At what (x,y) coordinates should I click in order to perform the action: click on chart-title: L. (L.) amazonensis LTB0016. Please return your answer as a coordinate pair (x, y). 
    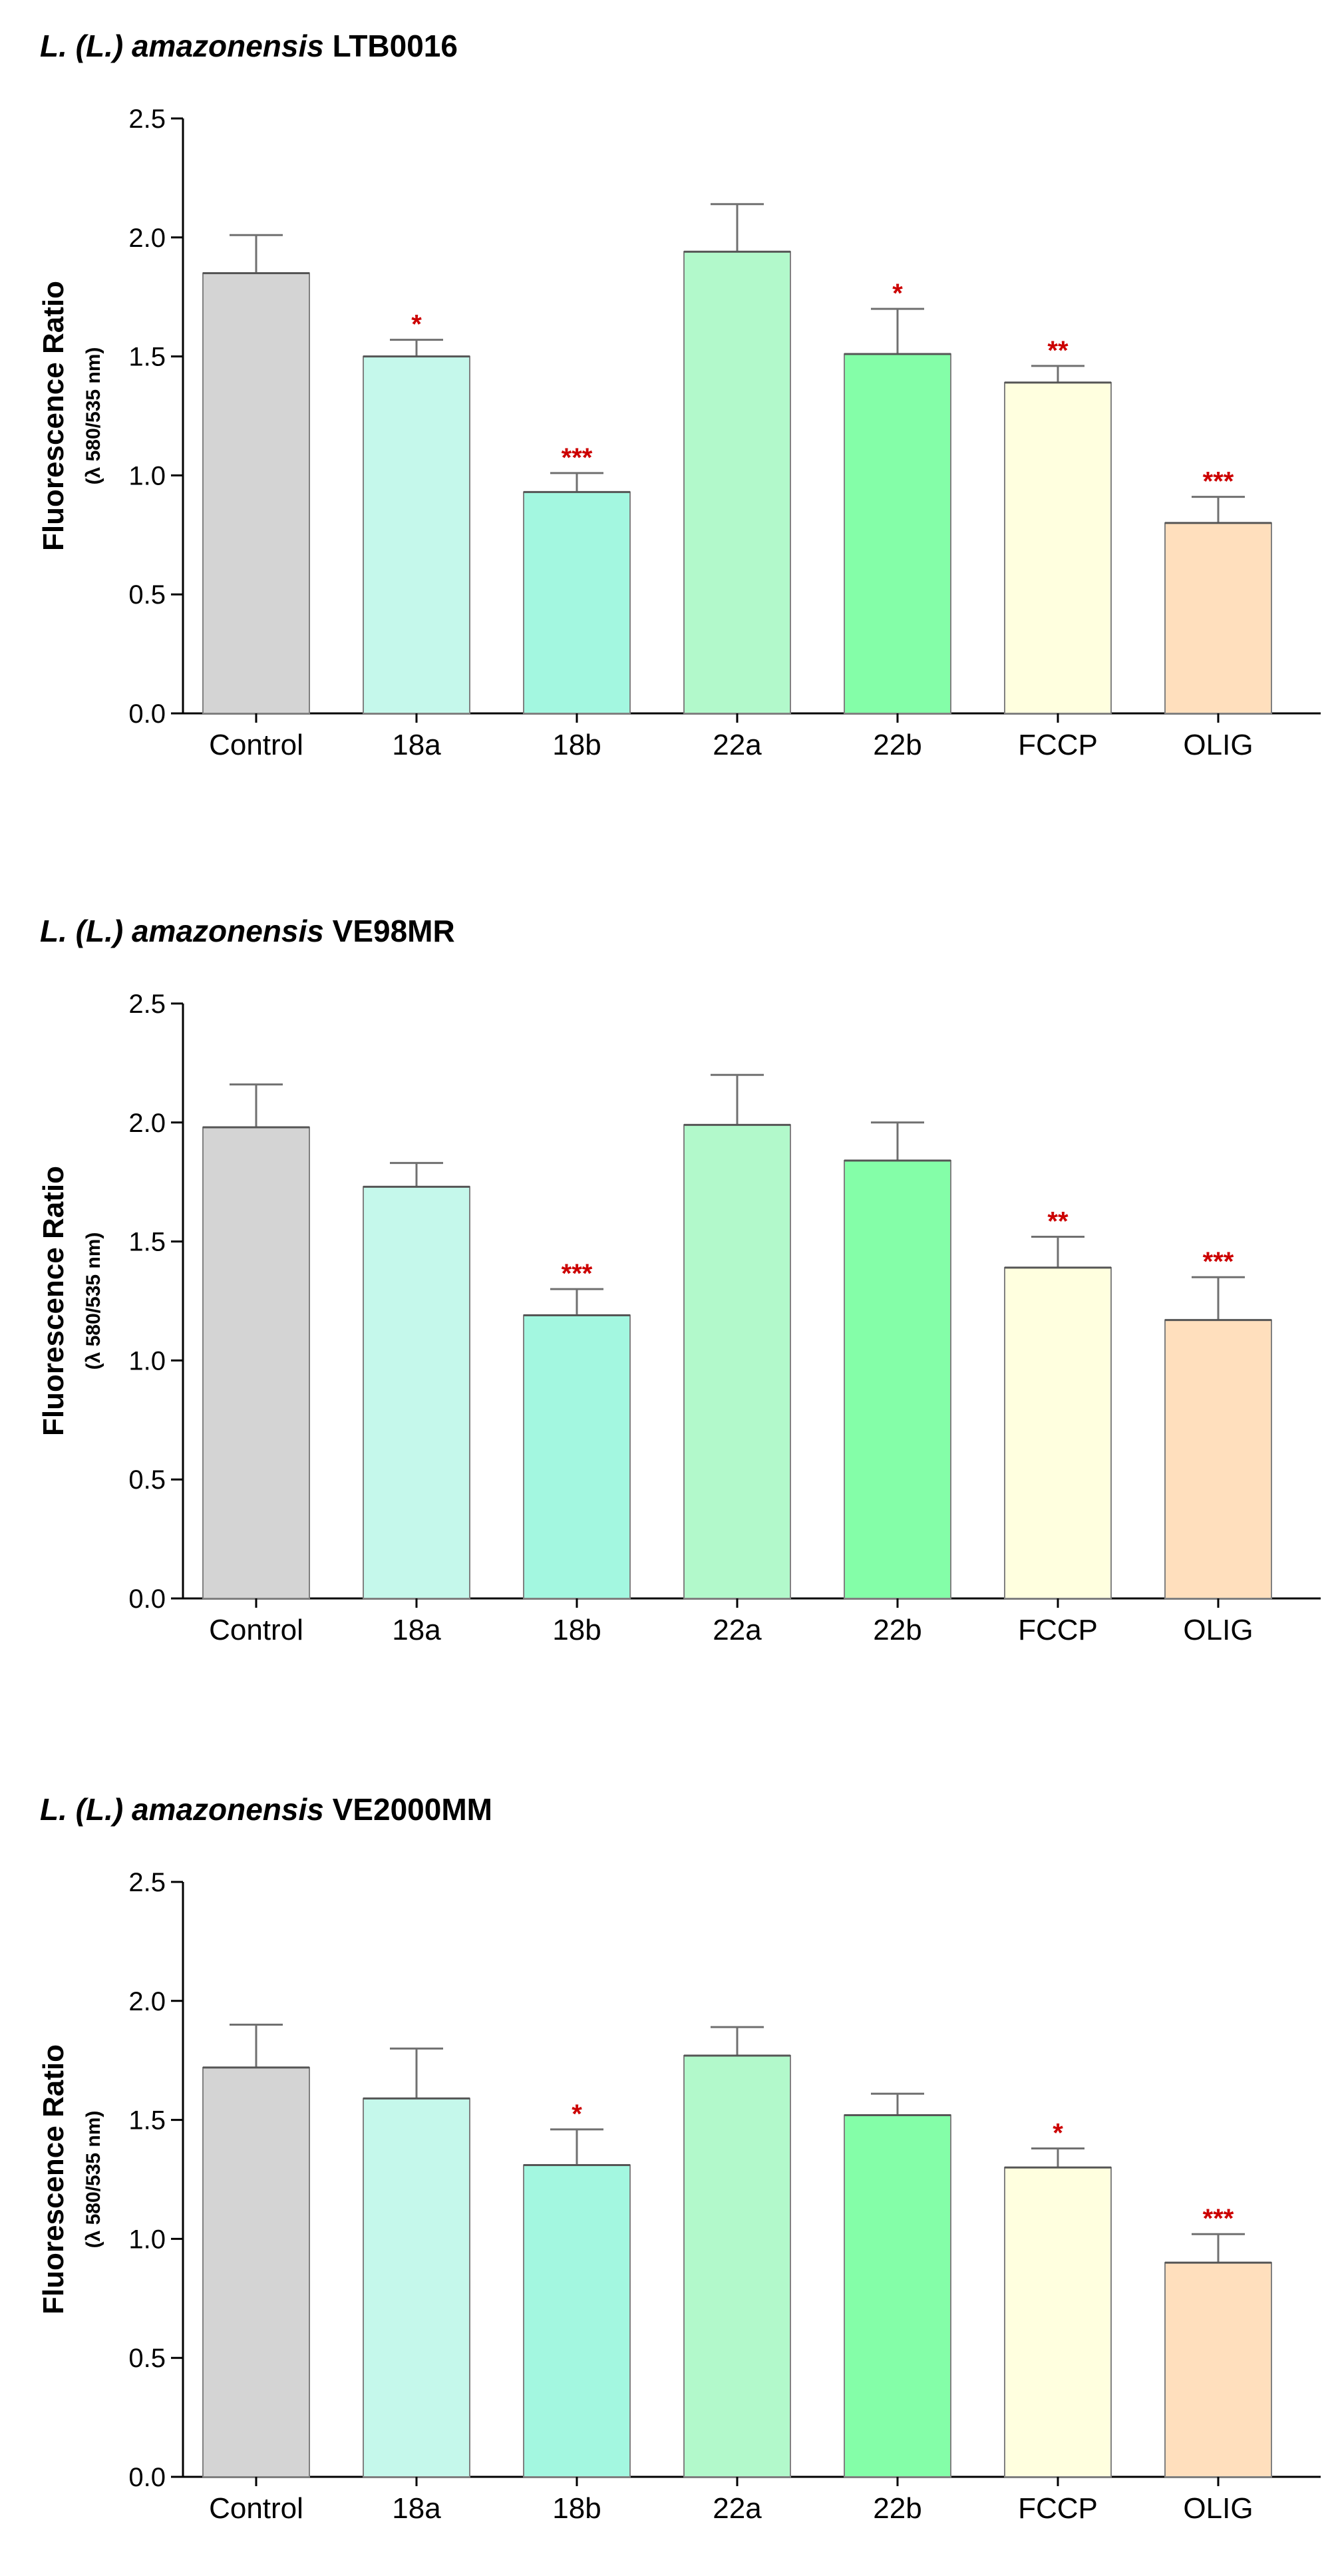
    Looking at the image, I should click on (249, 46).